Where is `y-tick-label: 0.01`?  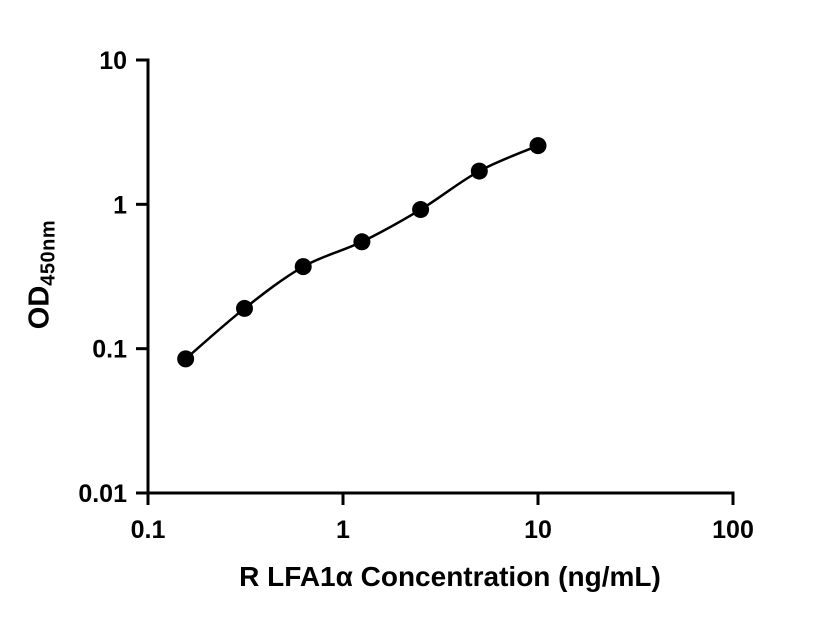
y-tick-label: 0.01 is located at coordinates (102, 494).